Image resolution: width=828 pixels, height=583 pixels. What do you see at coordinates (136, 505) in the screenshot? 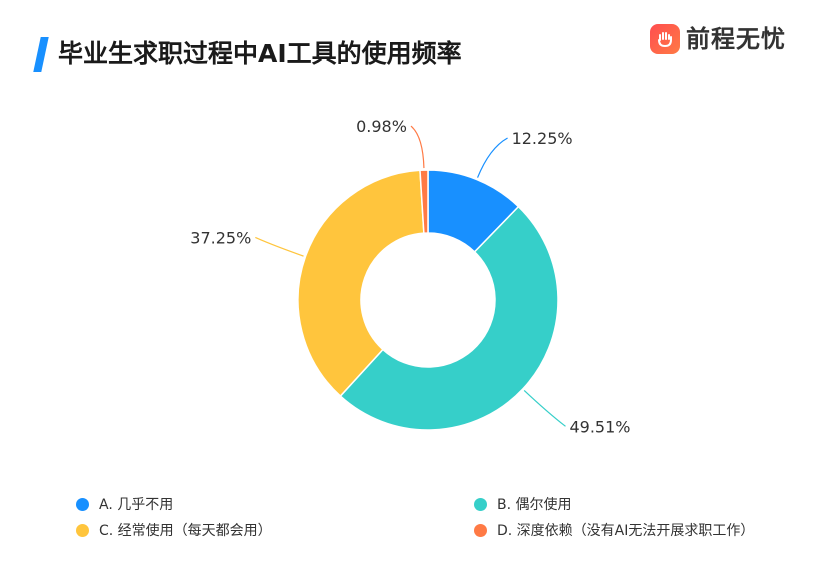
I see `legend-label: A. 几乎不用` at bounding box center [136, 505].